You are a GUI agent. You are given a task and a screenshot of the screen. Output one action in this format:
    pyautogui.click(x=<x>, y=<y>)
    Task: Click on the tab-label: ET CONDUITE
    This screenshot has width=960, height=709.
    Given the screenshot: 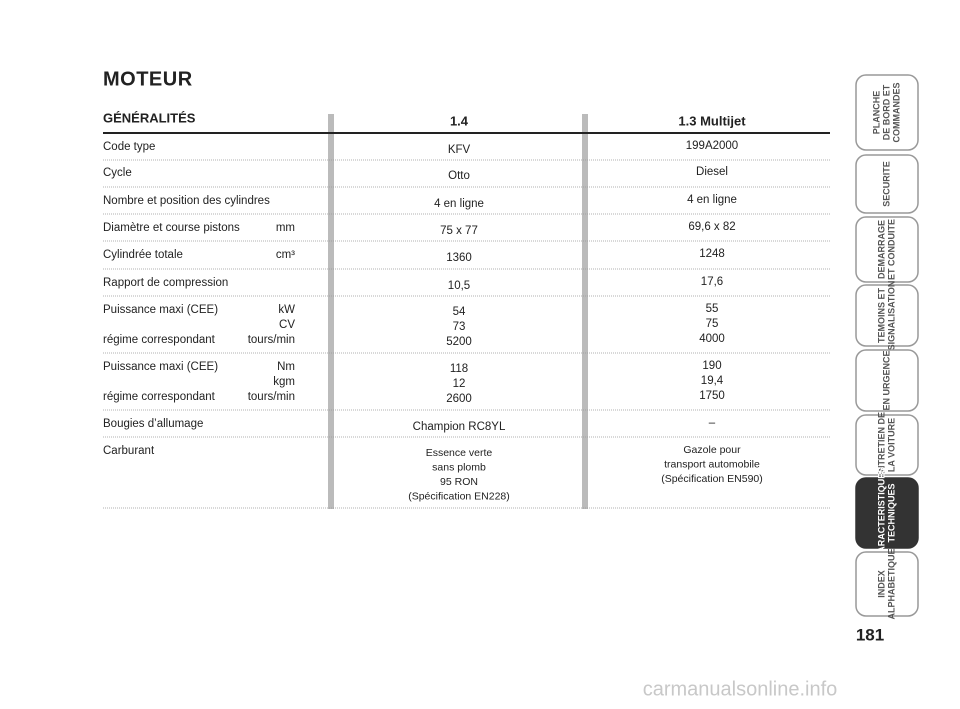 What is the action you would take?
    pyautogui.click(x=891, y=249)
    